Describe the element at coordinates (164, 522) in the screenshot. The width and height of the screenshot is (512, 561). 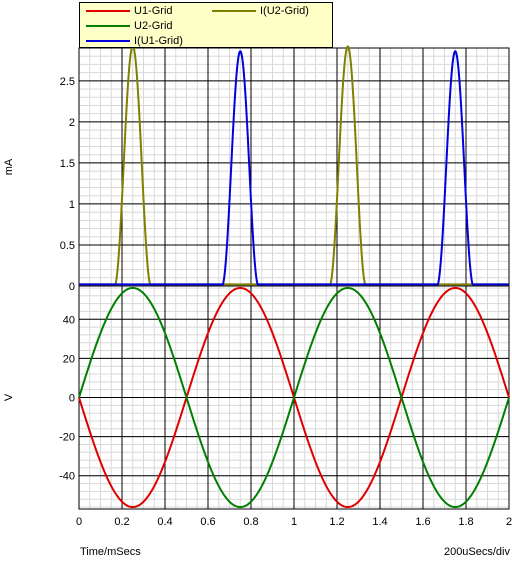
I see `x-tick-label: 0.4` at that location.